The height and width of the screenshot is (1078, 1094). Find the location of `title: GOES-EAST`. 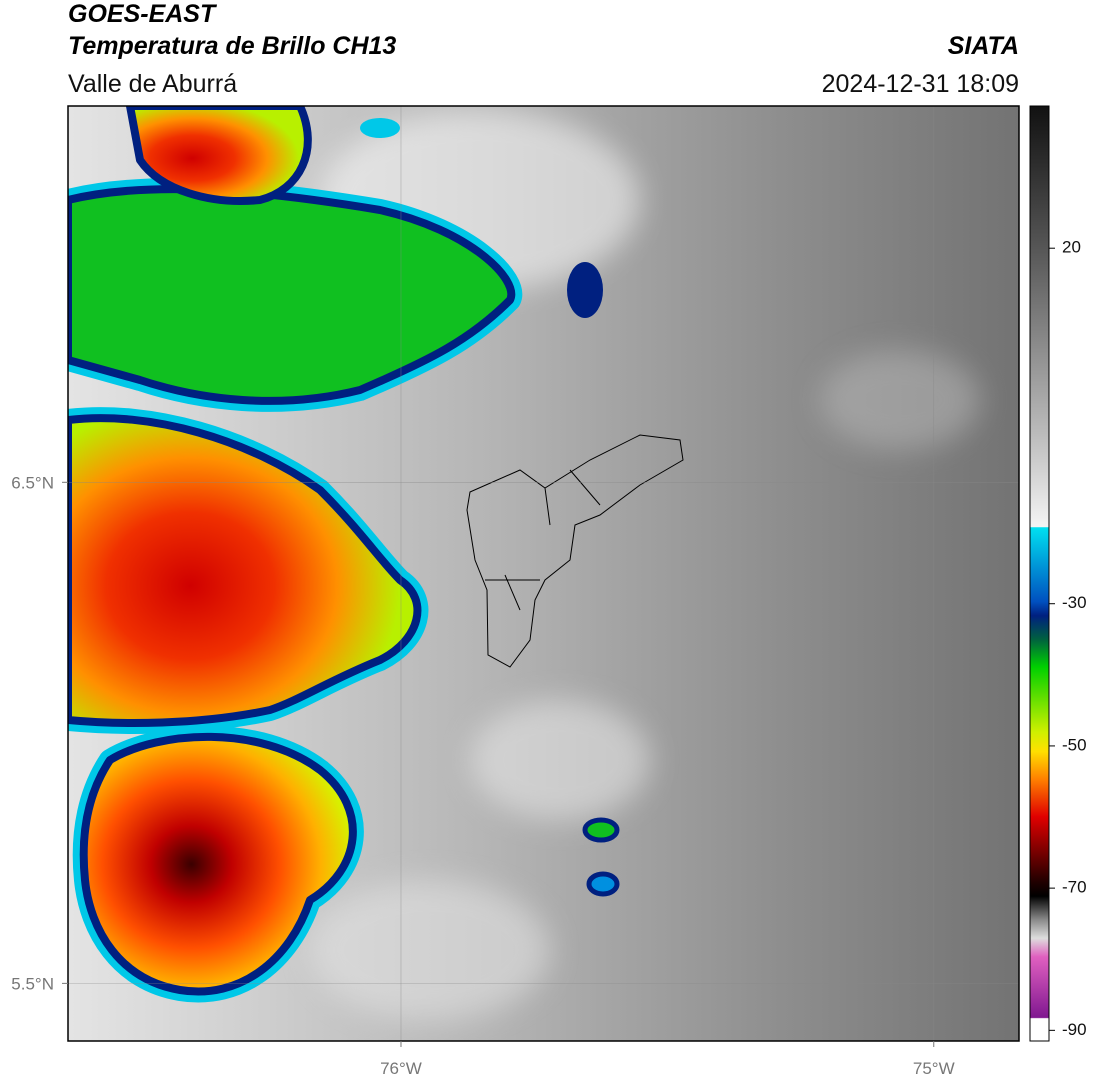

title: GOES-EAST is located at coordinates (143, 14).